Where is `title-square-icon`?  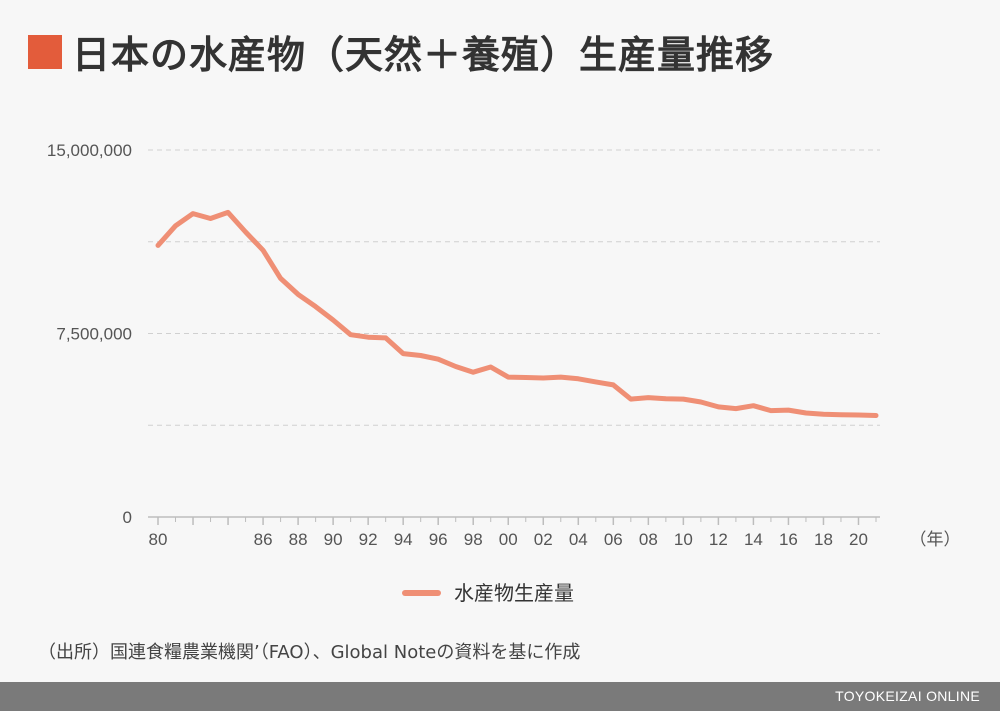
title-square-icon is located at coordinates (45, 51).